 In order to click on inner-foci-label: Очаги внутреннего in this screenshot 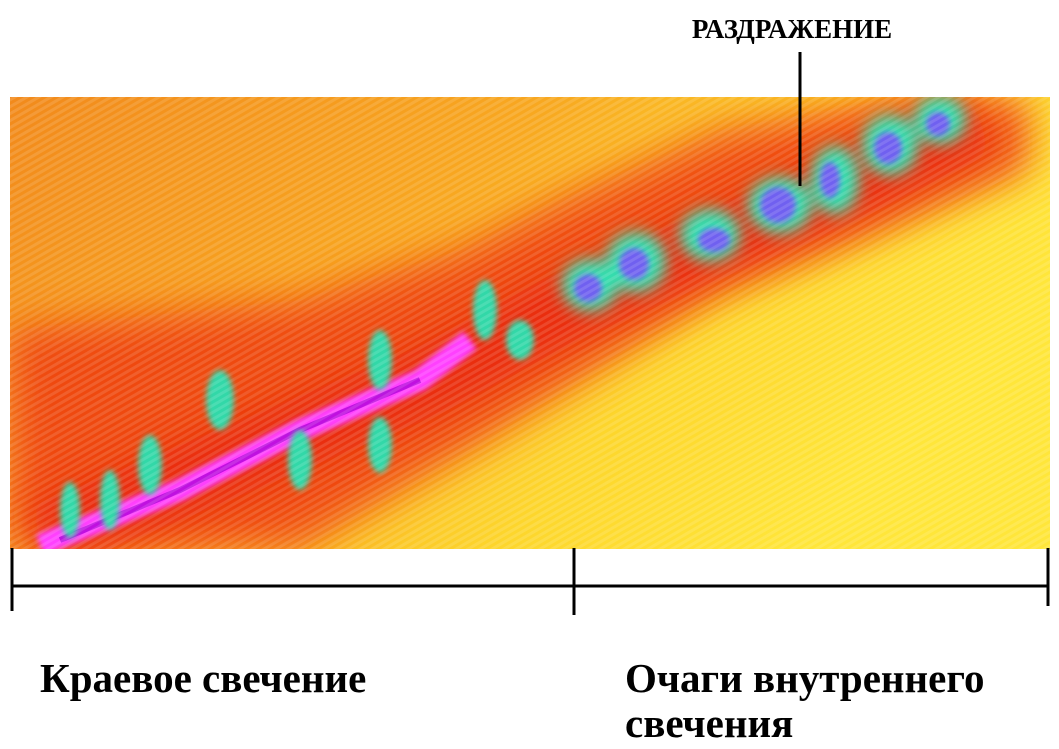, I will do `click(804, 678)`.